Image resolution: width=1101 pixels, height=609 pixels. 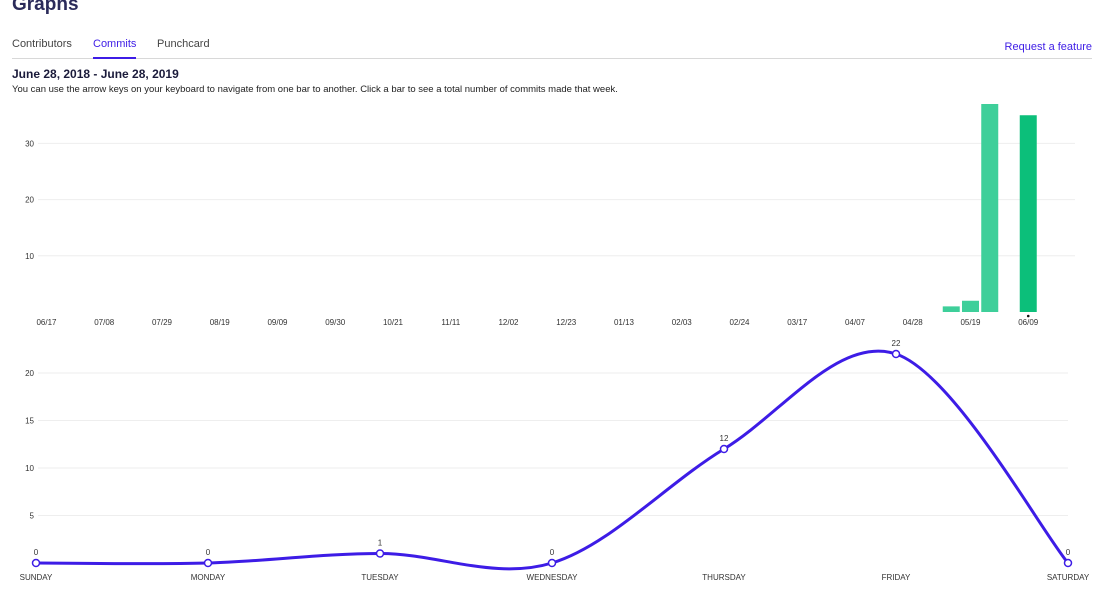 I want to click on x-tick-label: 10/21, so click(x=393, y=322).